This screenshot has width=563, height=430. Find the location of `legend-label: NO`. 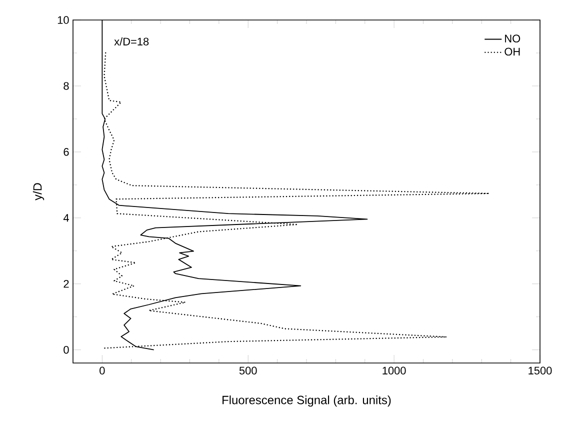

legend-label: NO is located at coordinates (512, 38).